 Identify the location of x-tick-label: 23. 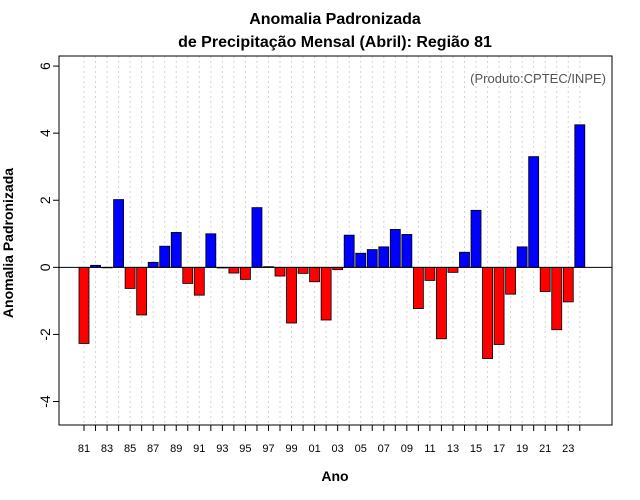
(568, 449).